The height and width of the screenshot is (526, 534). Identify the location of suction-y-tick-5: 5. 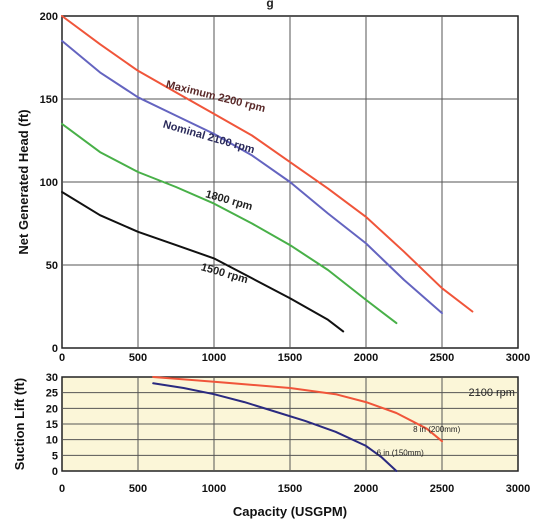
(55, 456).